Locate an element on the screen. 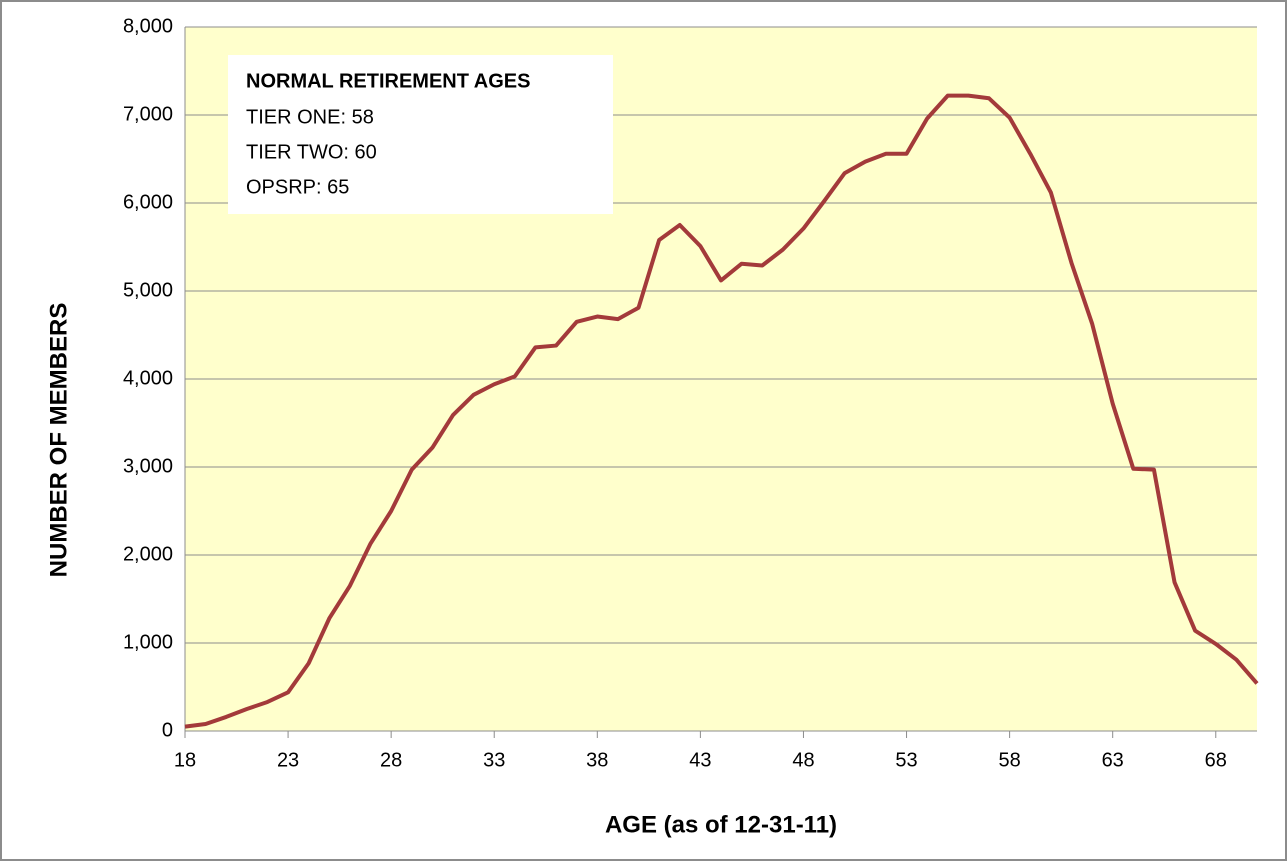  x-tick-label: 68 is located at coordinates (1216, 760).